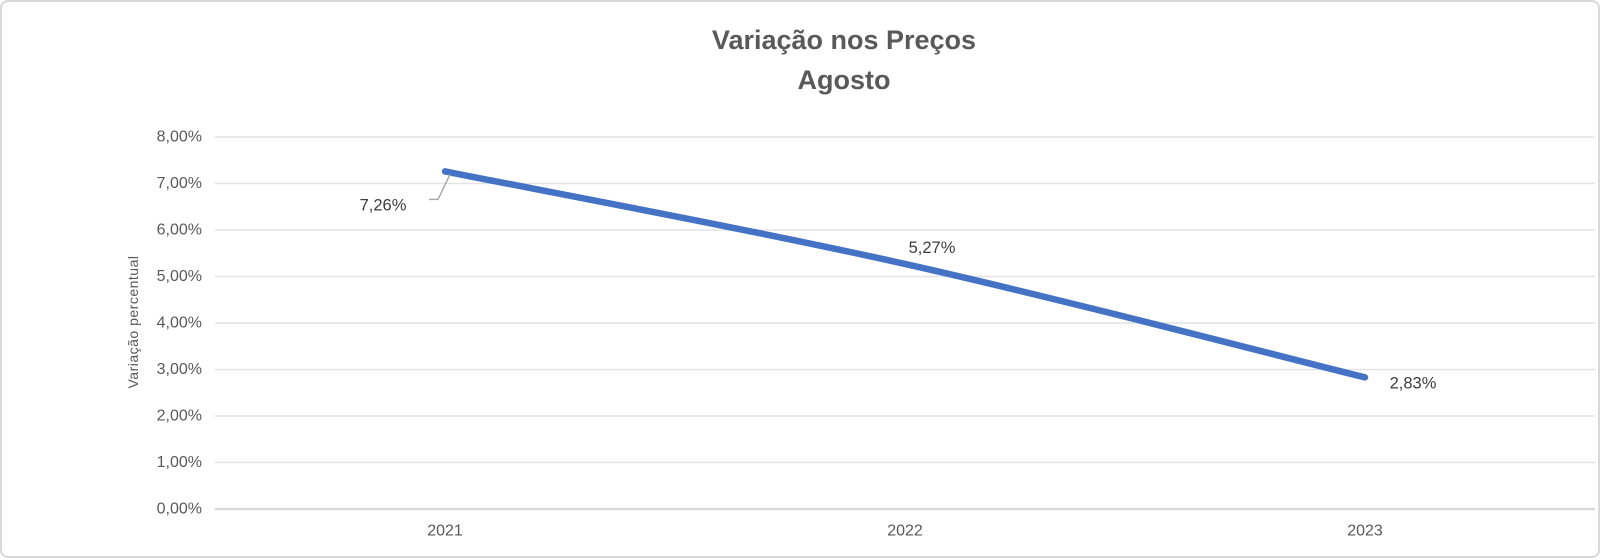 Image resolution: width=1600 pixels, height=560 pixels. I want to click on y-tick-label: 0,00%, so click(179, 509).